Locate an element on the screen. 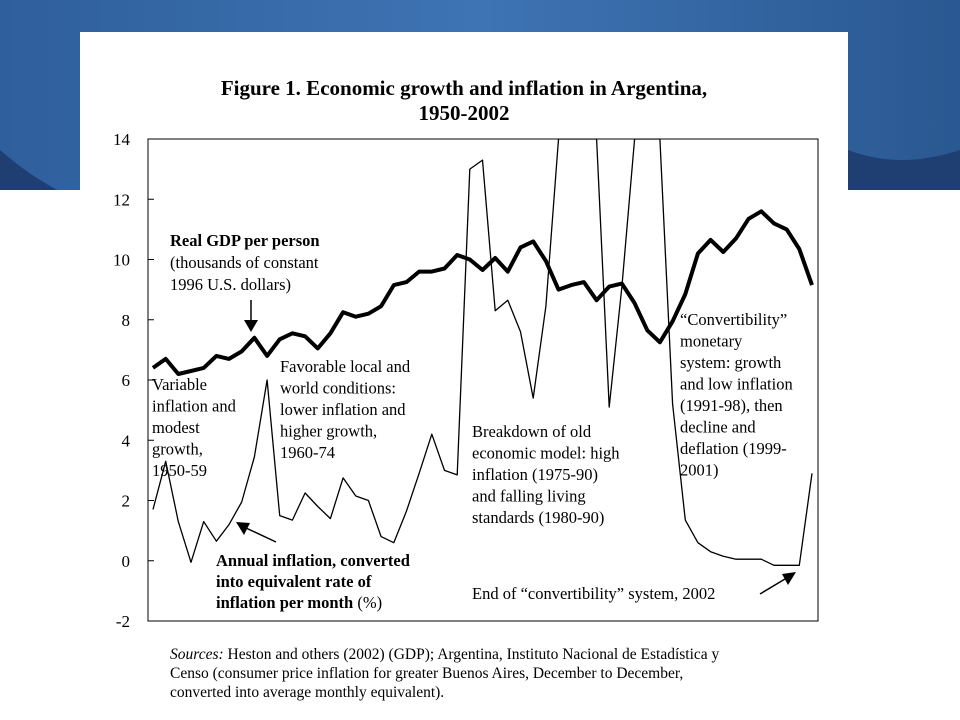  sources-label: Sources: is located at coordinates (197, 654).